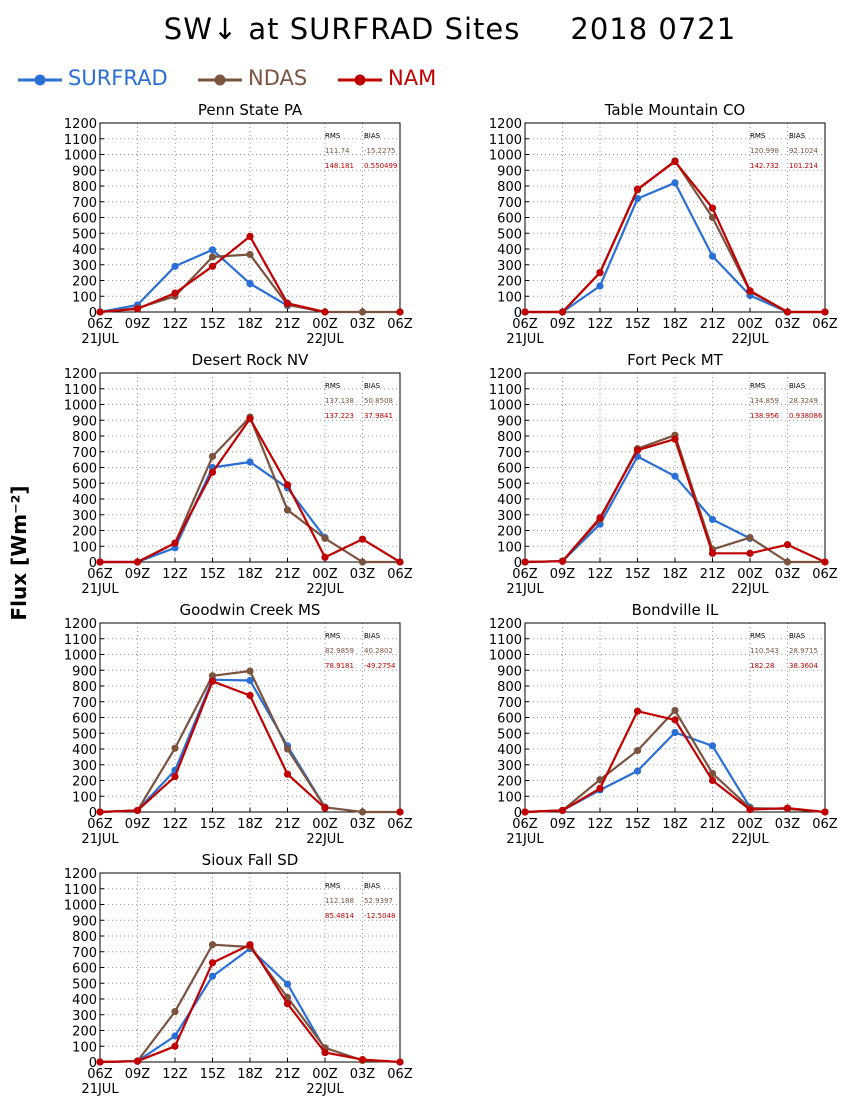 This screenshot has height=1100, width=850. What do you see at coordinates (378, 651) in the screenshot?
I see `stats-ndas-bias: 40.2802` at bounding box center [378, 651].